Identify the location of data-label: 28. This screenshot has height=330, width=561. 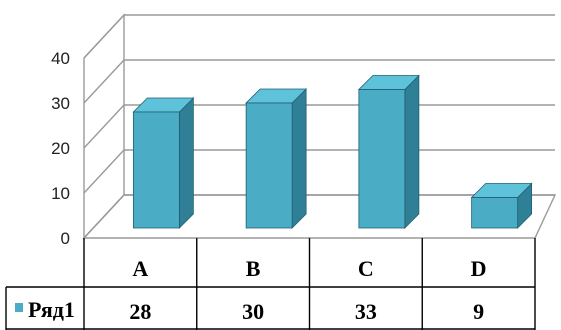
(140, 311).